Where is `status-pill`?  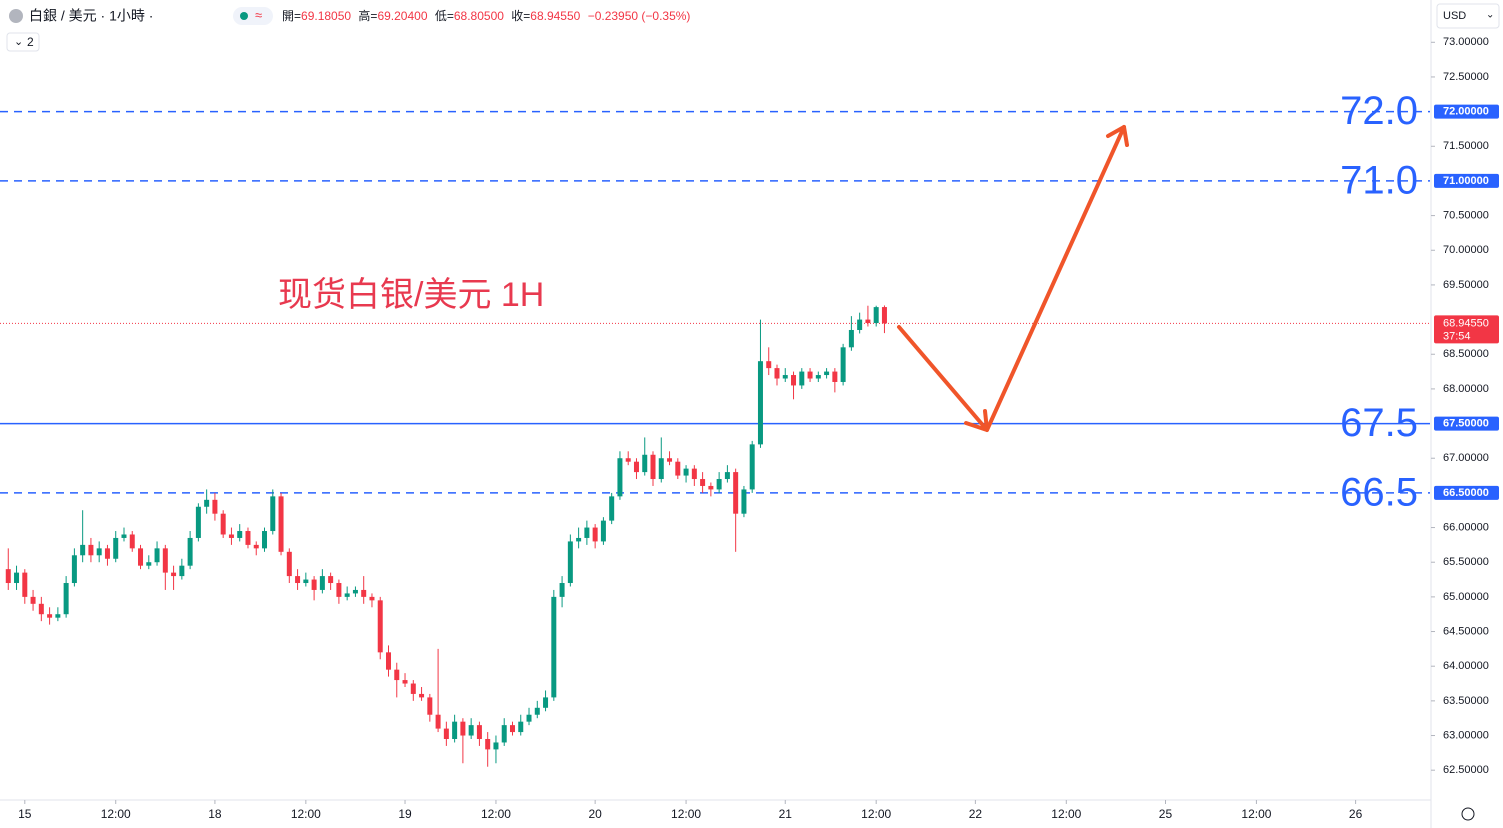 status-pill is located at coordinates (253, 16).